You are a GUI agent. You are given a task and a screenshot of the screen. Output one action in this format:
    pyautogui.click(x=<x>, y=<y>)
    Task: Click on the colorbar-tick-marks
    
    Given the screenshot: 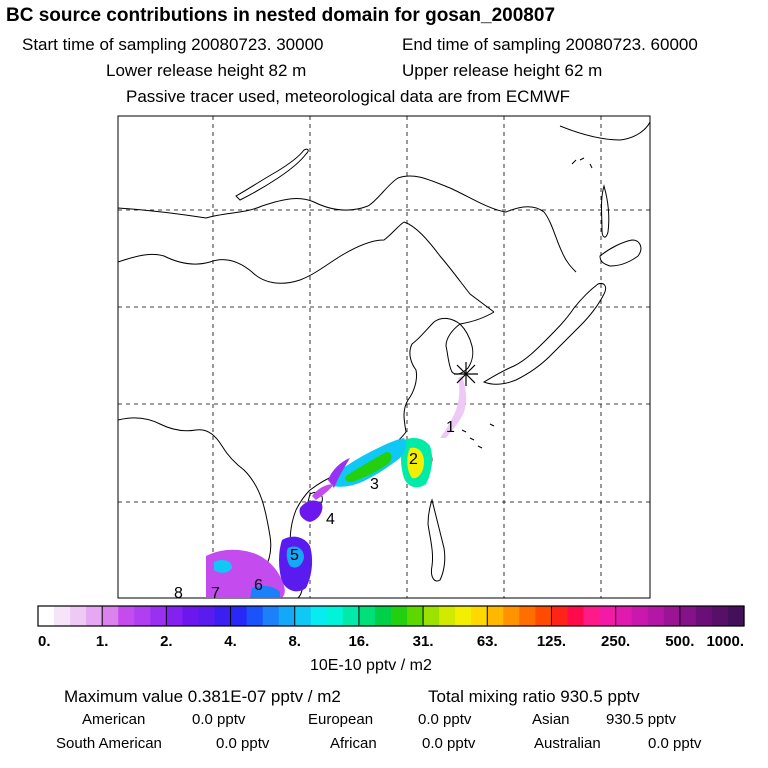 What is the action you would take?
    pyautogui.click(x=391, y=616)
    